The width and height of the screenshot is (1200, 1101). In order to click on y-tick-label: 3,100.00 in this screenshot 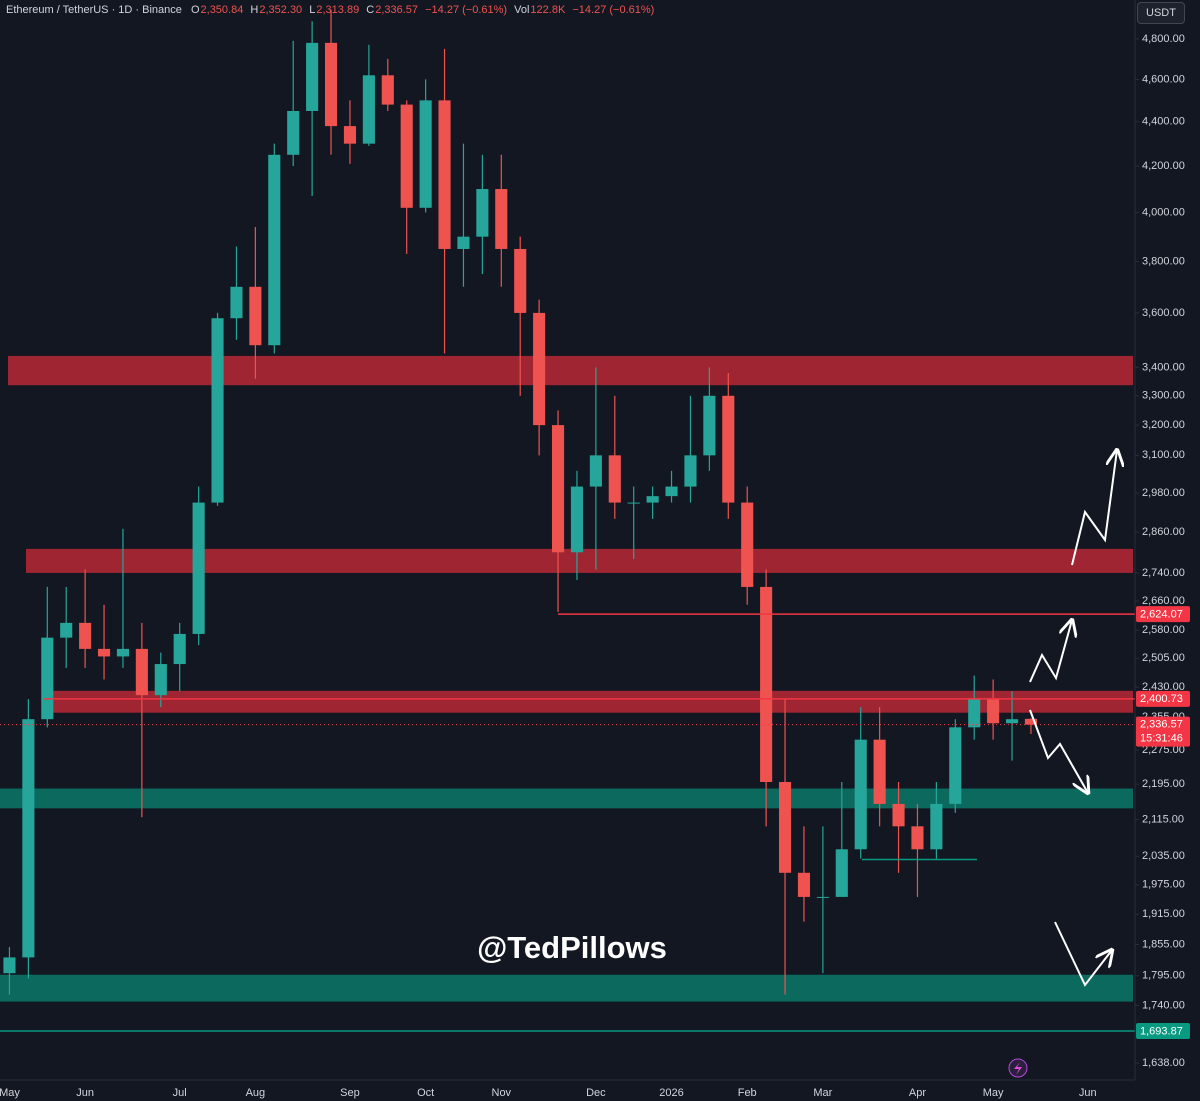, I will do `click(1163, 455)`.